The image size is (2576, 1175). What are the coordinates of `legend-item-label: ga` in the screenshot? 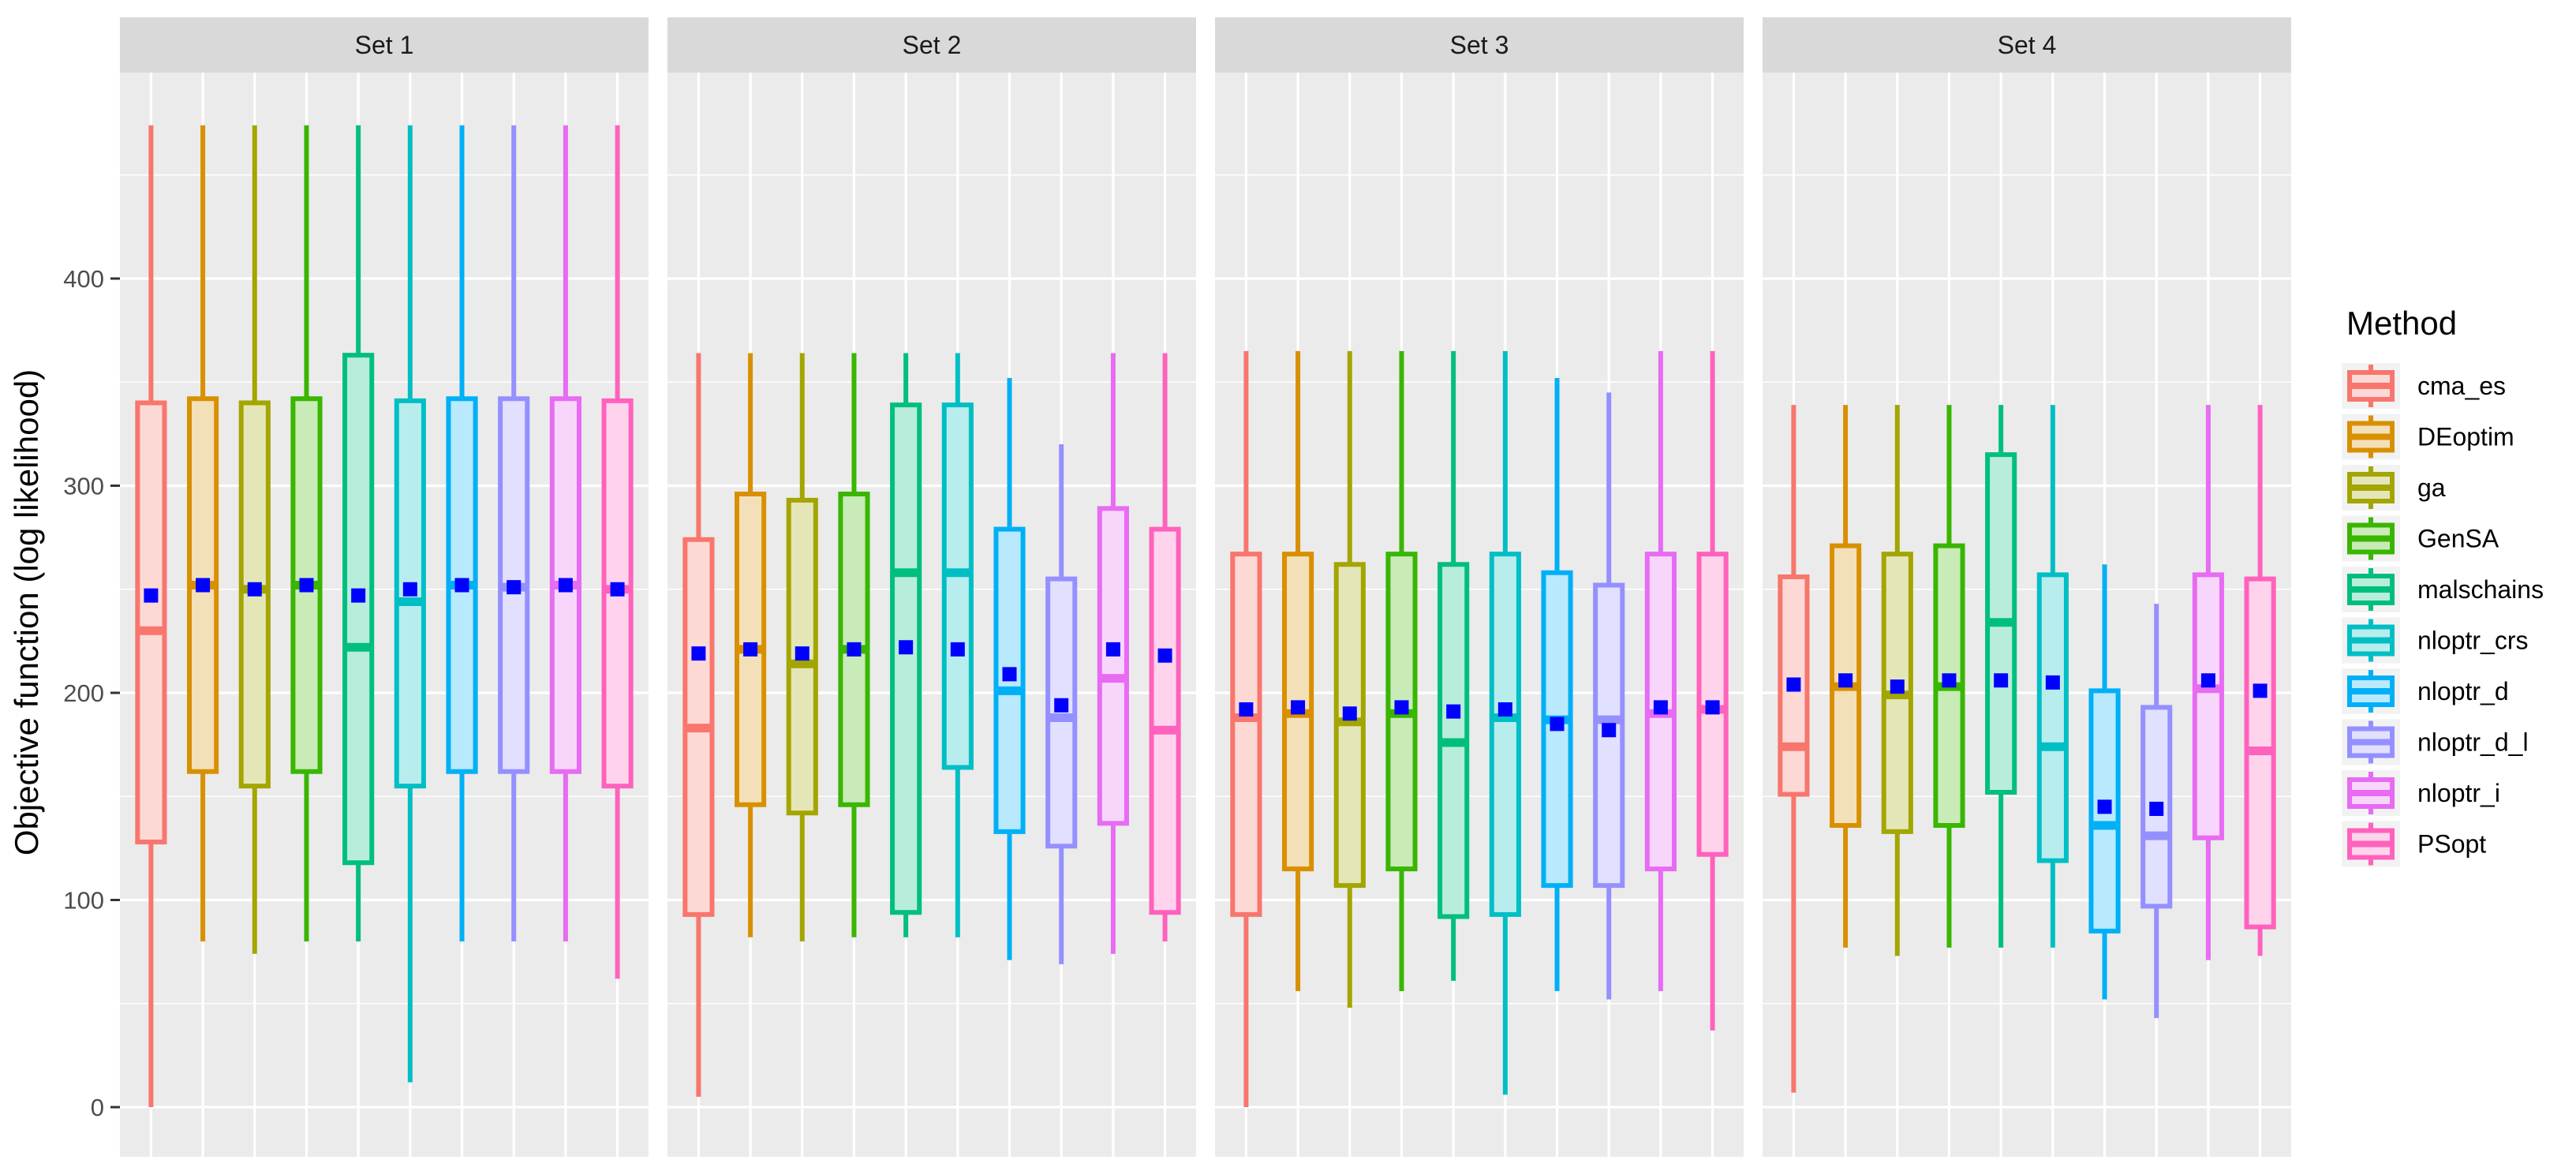 It's located at (2431, 487).